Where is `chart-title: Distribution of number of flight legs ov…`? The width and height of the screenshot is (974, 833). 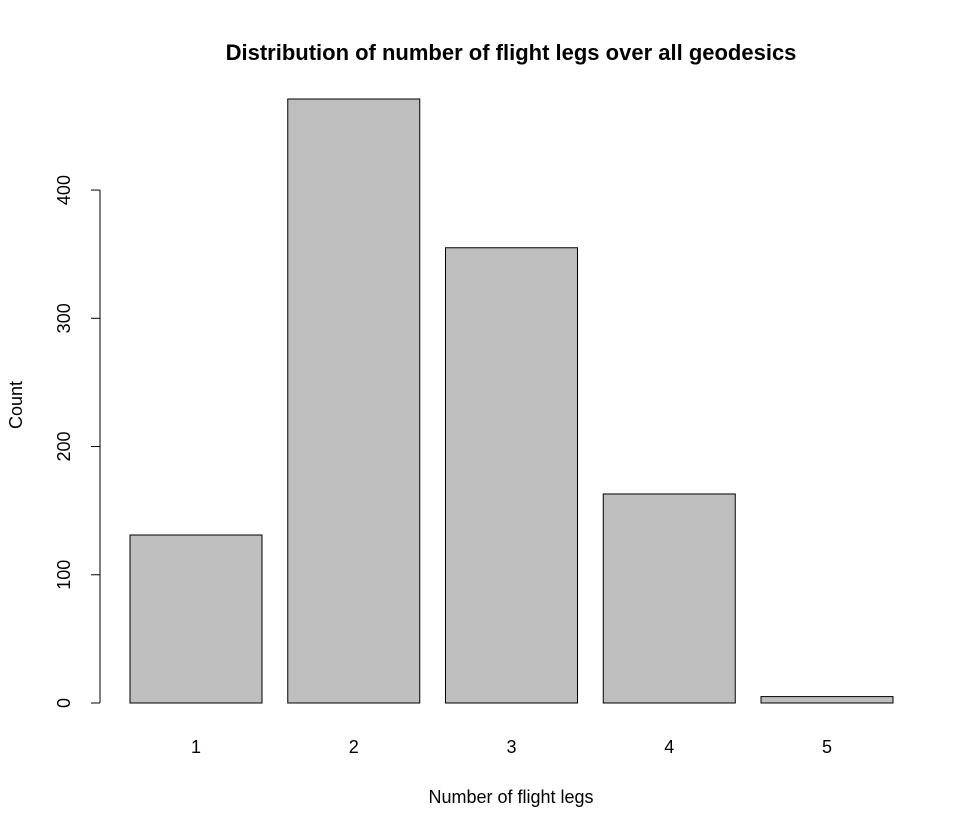
chart-title: Distribution of number of flight legs ov… is located at coordinates (511, 52).